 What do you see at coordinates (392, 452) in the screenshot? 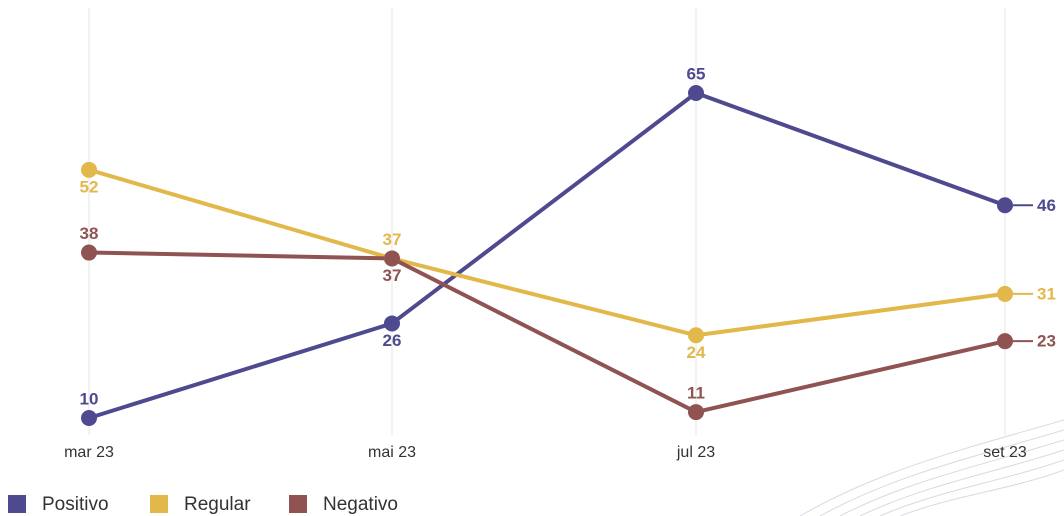
I see `x-tick-label: mai 23` at bounding box center [392, 452].